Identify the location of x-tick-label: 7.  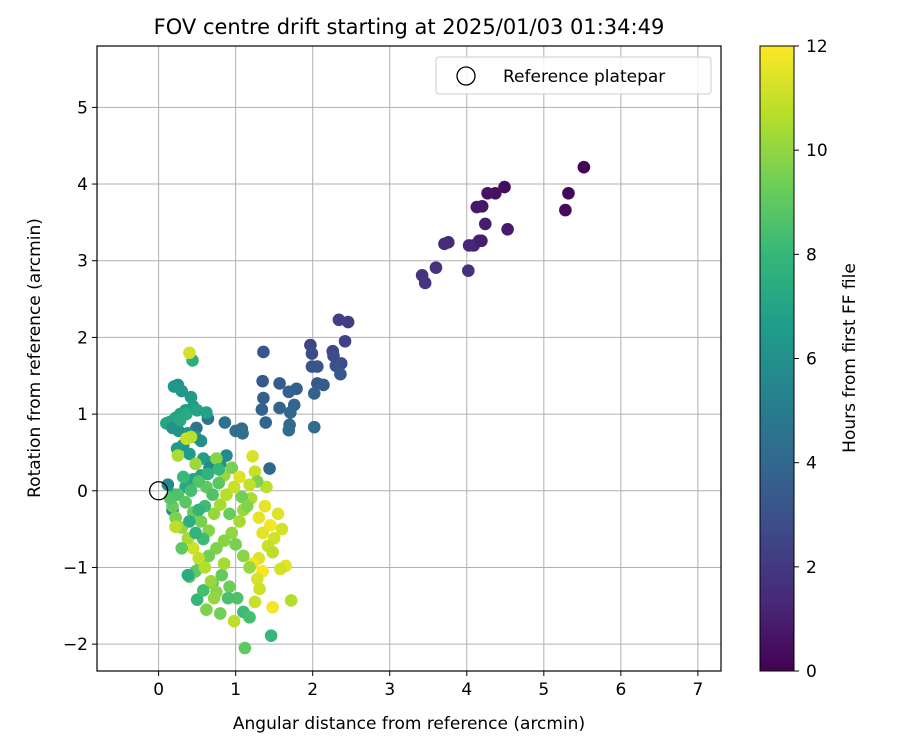
(697, 690).